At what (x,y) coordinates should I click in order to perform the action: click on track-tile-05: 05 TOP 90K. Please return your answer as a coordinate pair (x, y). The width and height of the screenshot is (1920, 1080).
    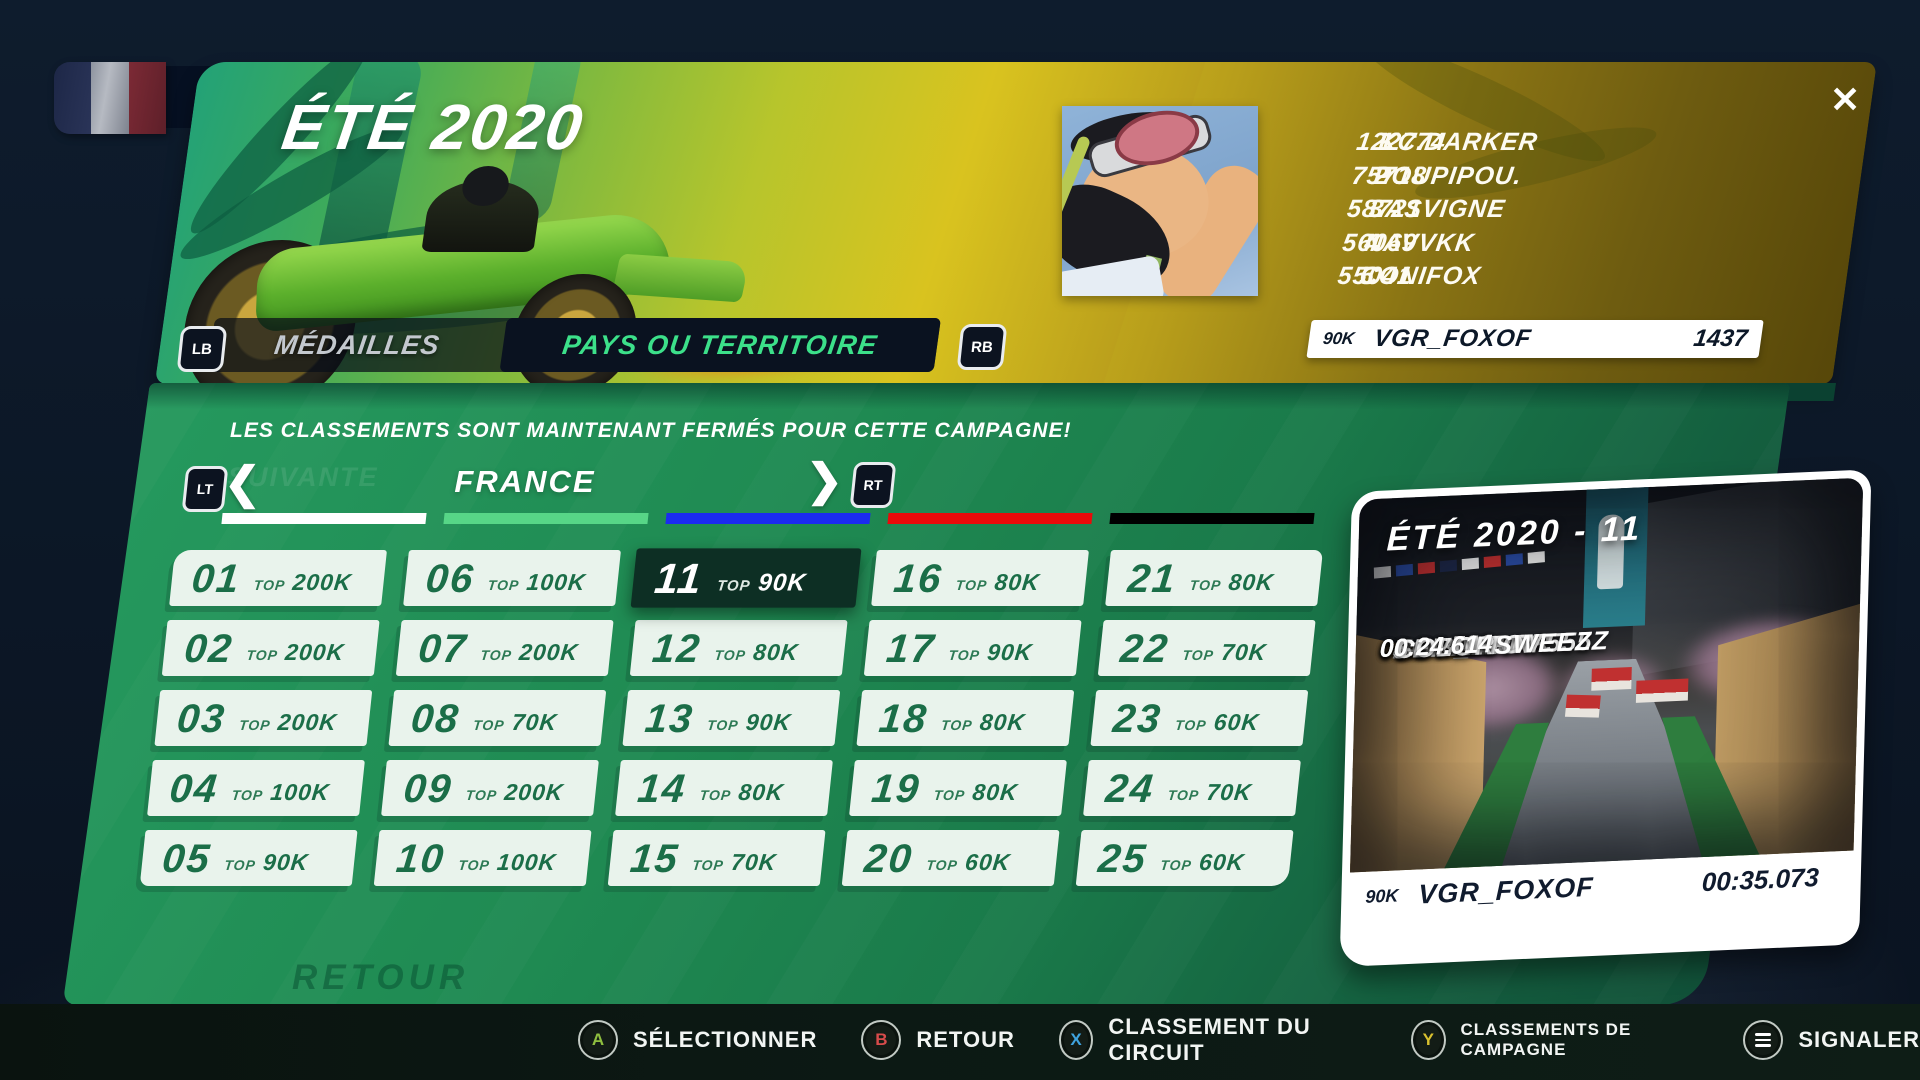
    Looking at the image, I should click on (248, 858).